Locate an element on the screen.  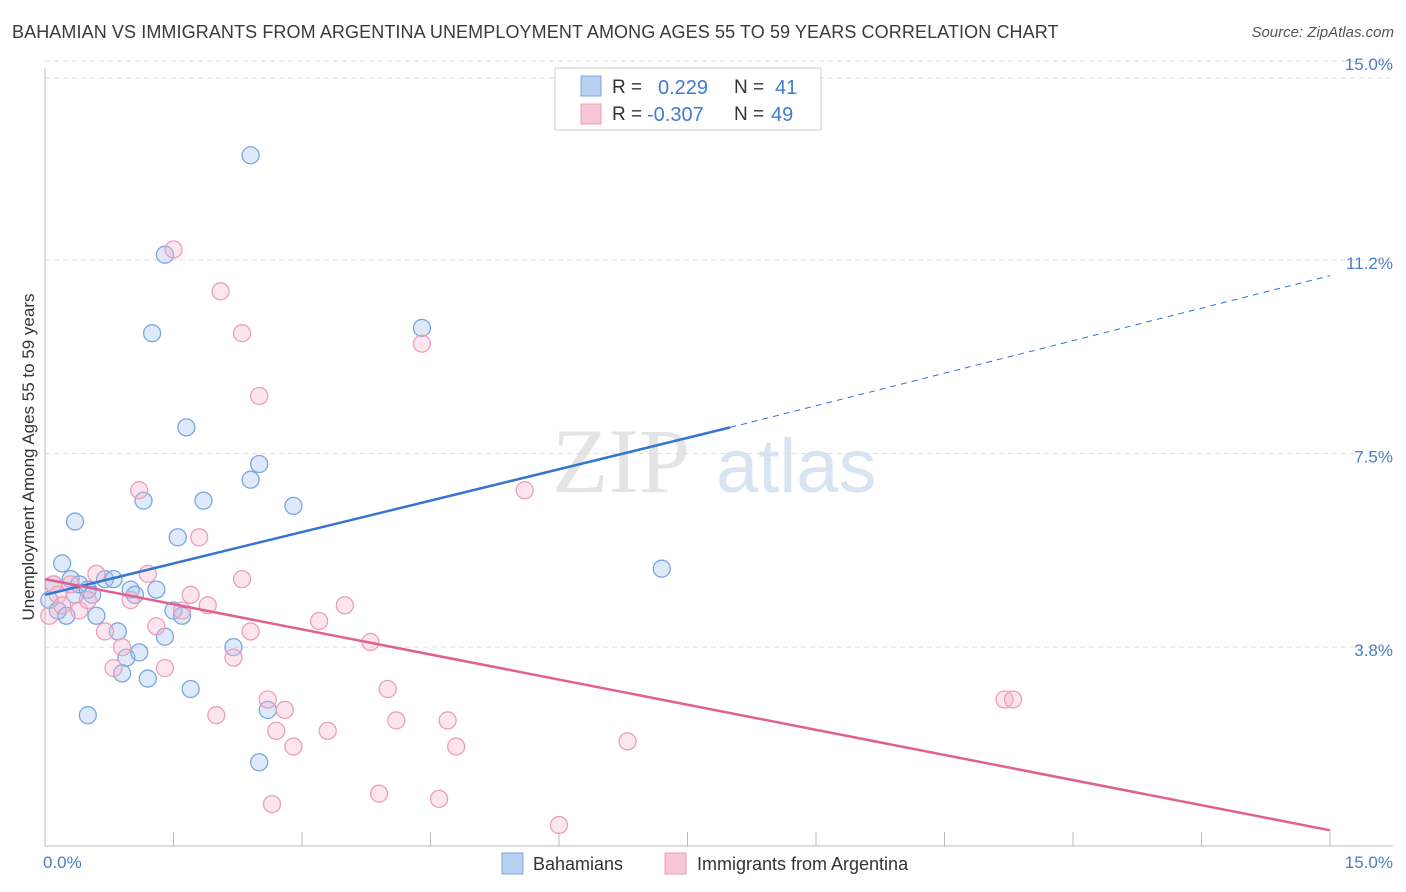
trend-line-bahamians-extension is located at coordinates (1030, 351).